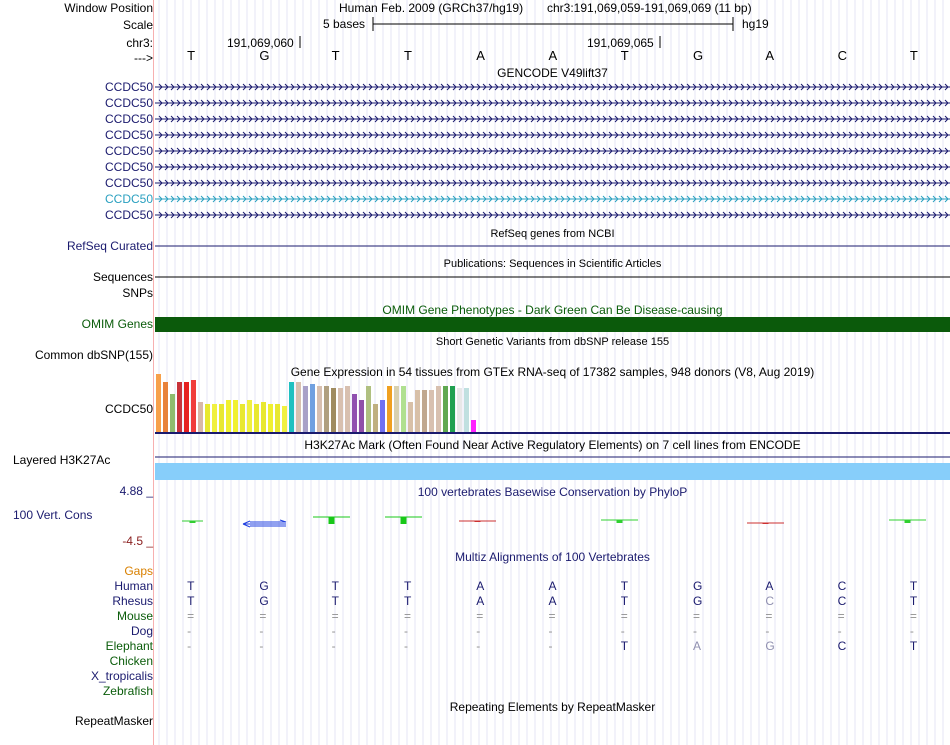 This screenshot has width=950, height=745. I want to click on h3k27ac-label: Layered H3K27Ac, so click(62, 460).